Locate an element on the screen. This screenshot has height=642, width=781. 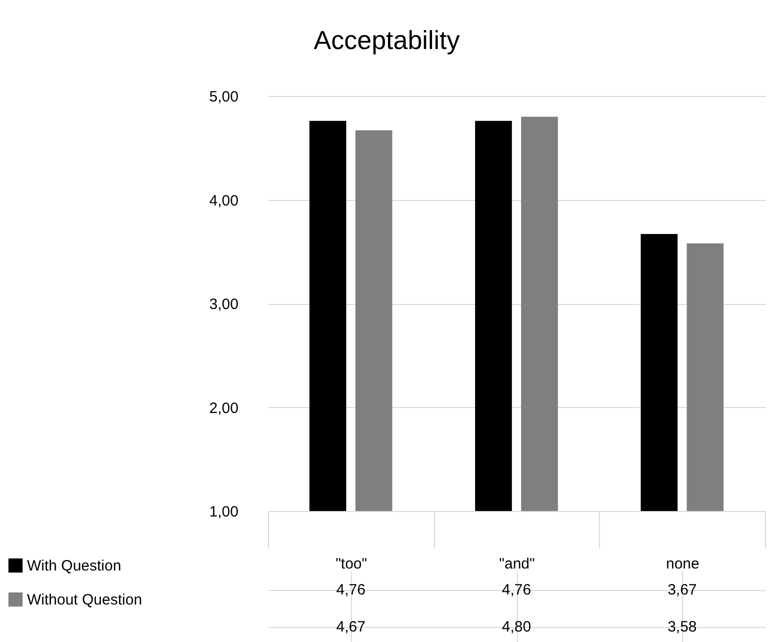
y-tick-label: 1,00 is located at coordinates (223, 512).